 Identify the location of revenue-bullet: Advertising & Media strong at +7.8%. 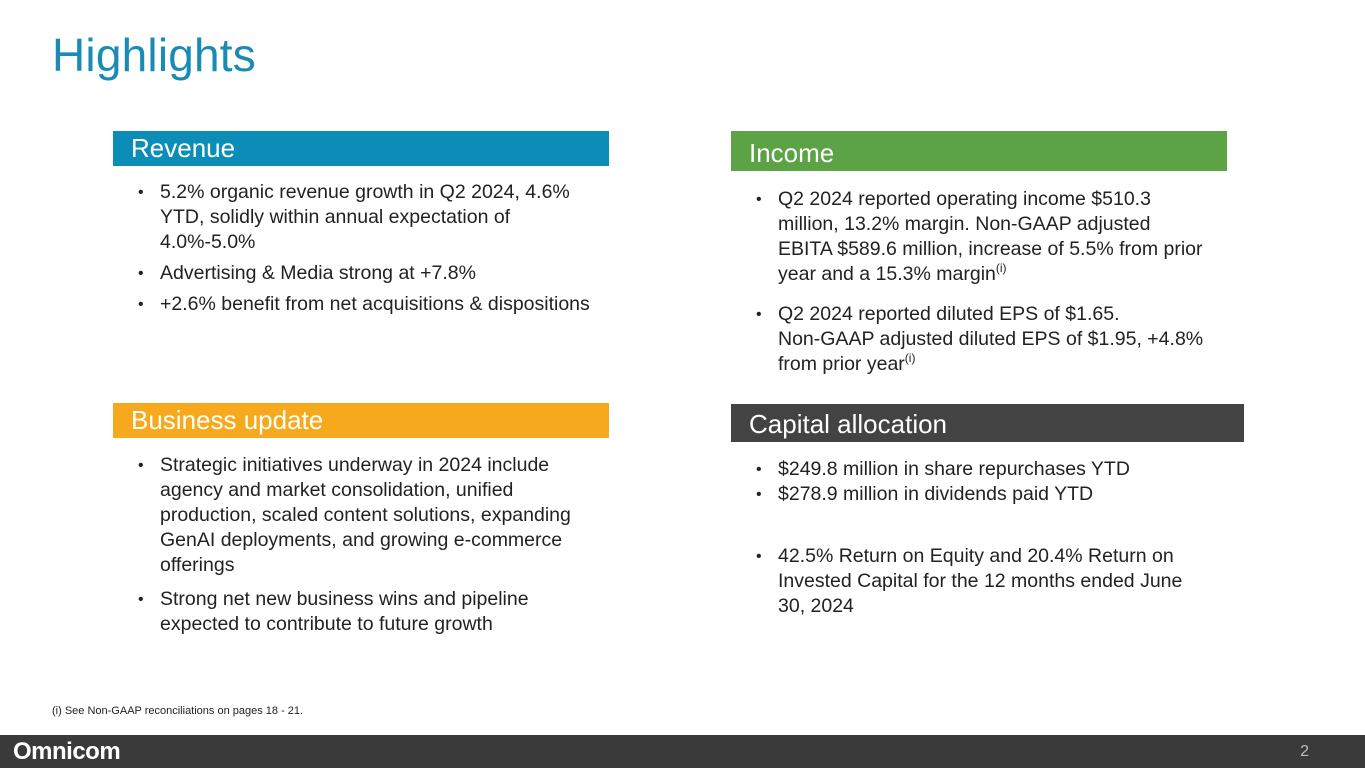
(373, 273).